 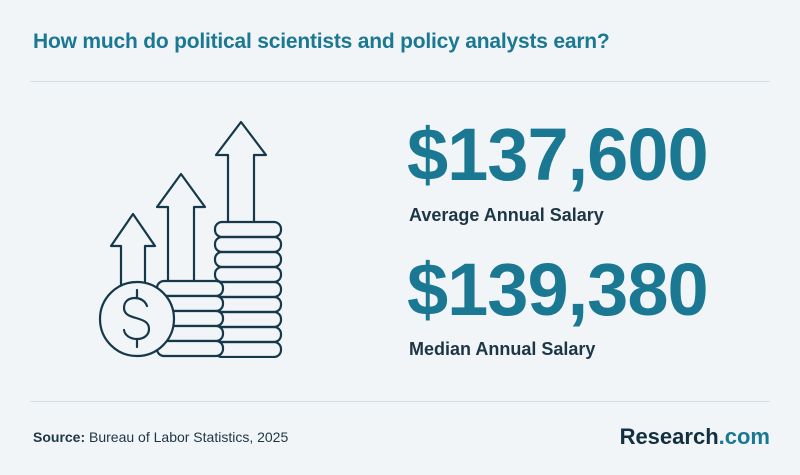 I want to click on bottom-divider, so click(x=400, y=401).